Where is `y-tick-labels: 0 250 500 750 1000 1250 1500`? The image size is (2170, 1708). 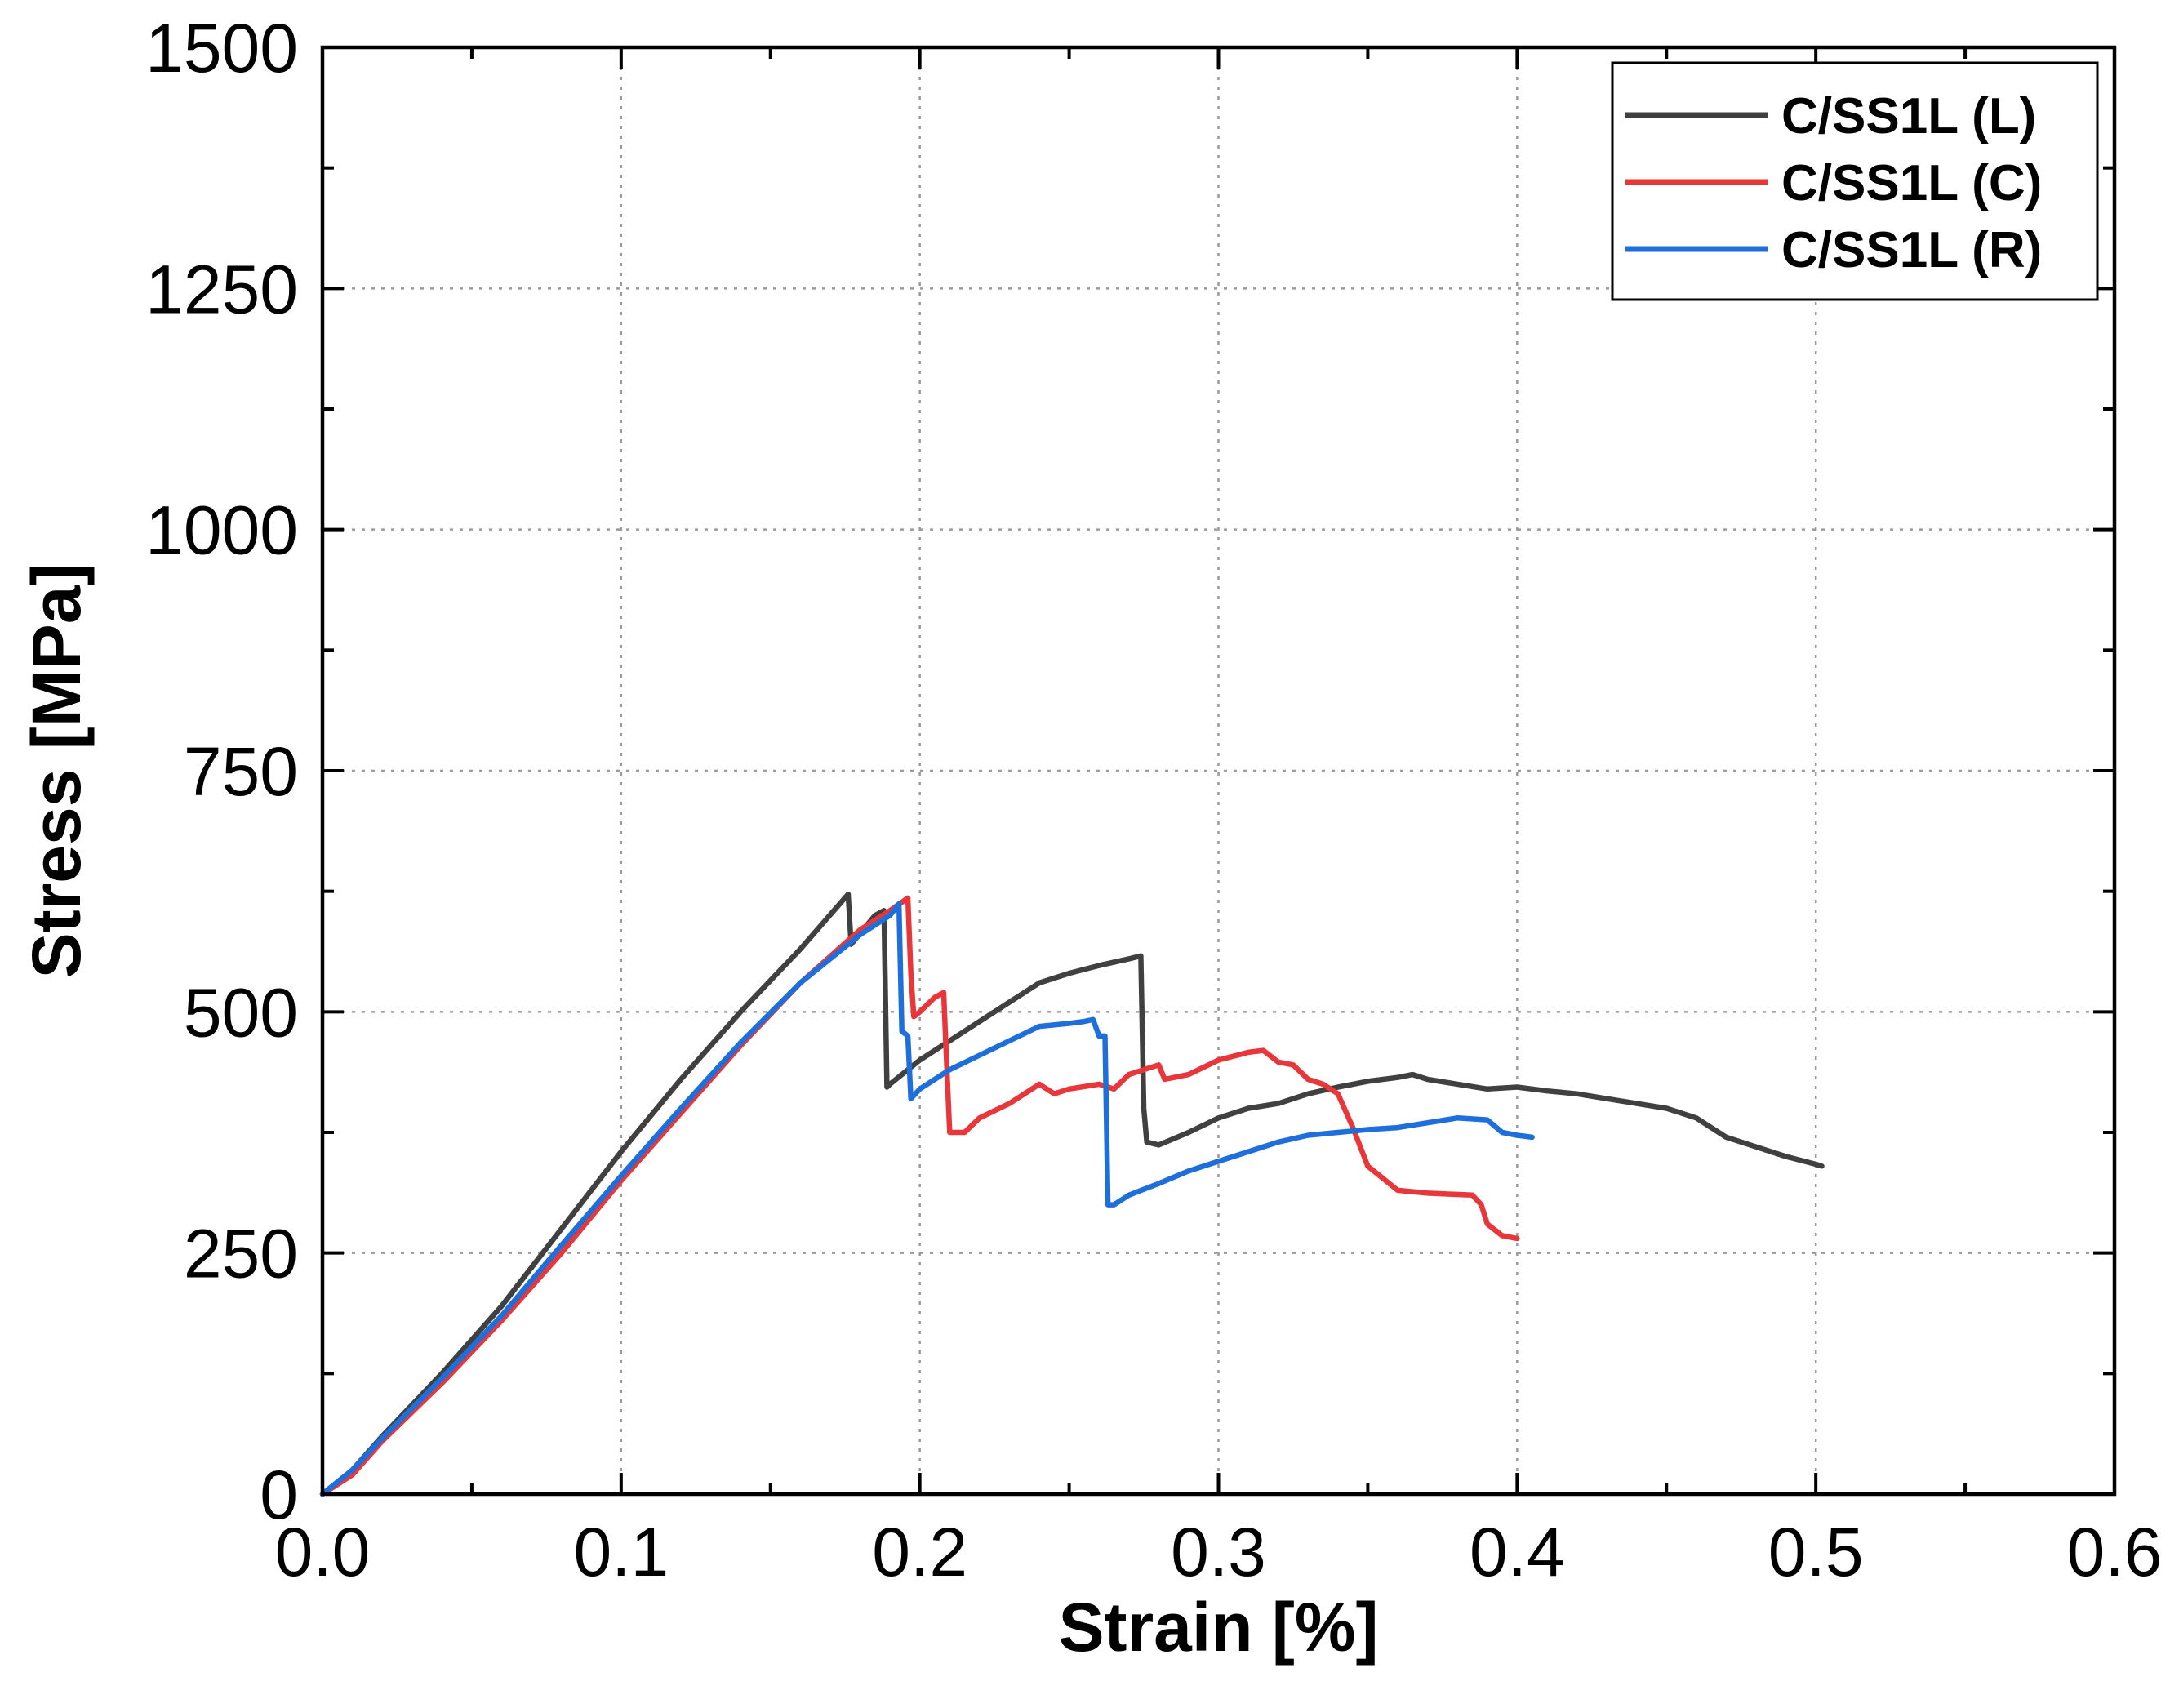
y-tick-labels: 0 250 500 750 1000 1250 1500 is located at coordinates (221, 771).